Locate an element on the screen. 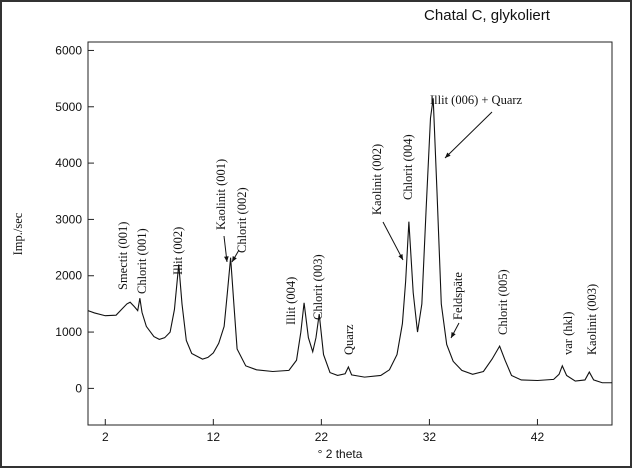 The image size is (632, 468). peak-annotation: Quarz is located at coordinates (349, 339).